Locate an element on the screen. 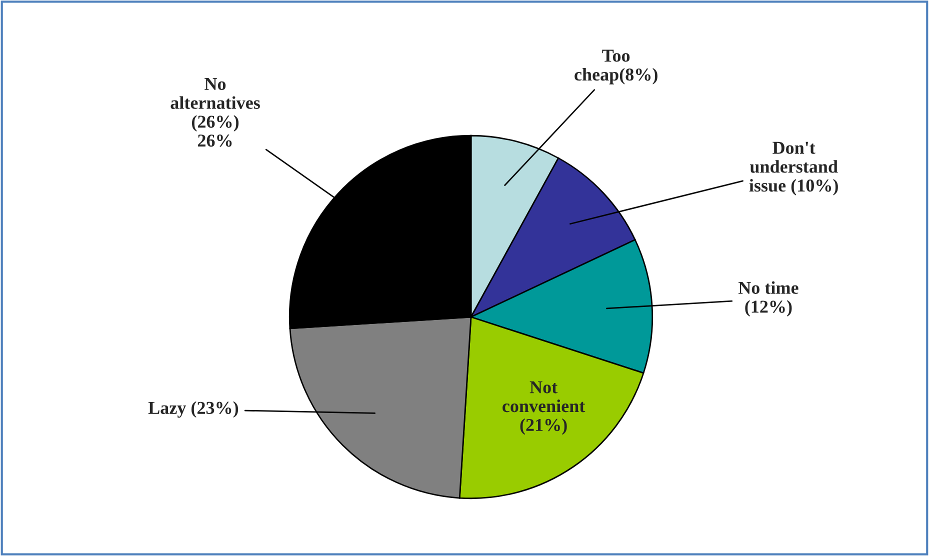 Image resolution: width=929 pixels, height=556 pixels. slice-label: Lazy (23%) is located at coordinates (193, 409).